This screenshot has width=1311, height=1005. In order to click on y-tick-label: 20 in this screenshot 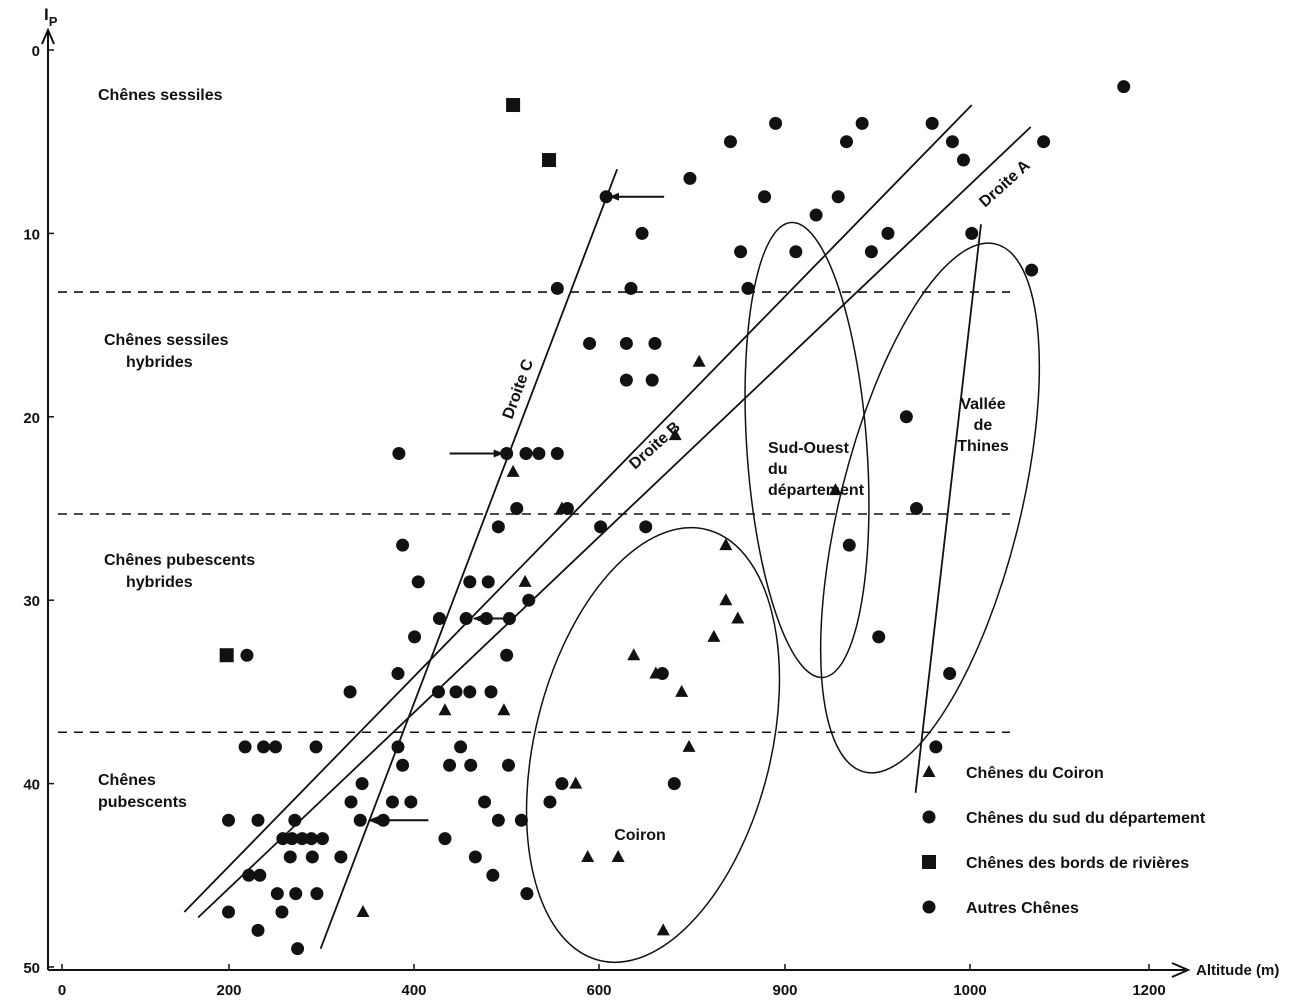, I will do `click(31, 418)`.